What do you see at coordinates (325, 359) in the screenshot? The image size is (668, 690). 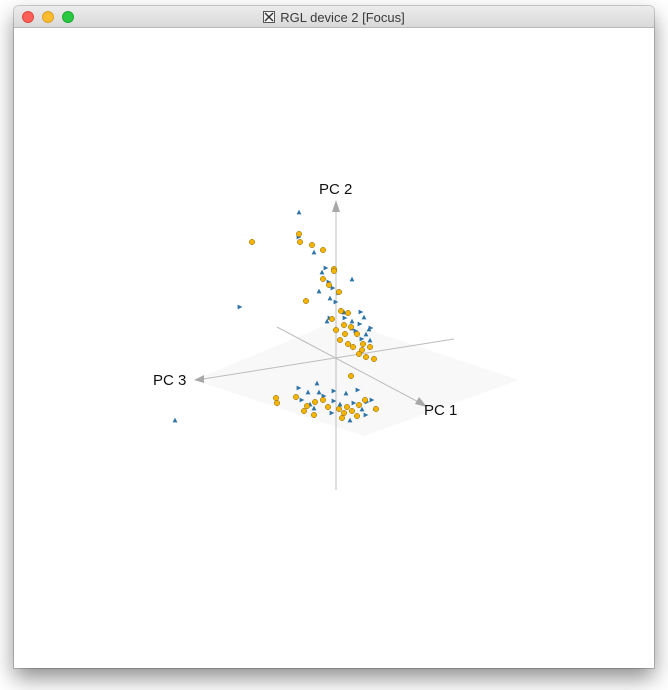 I see `axis-pc3-line` at bounding box center [325, 359].